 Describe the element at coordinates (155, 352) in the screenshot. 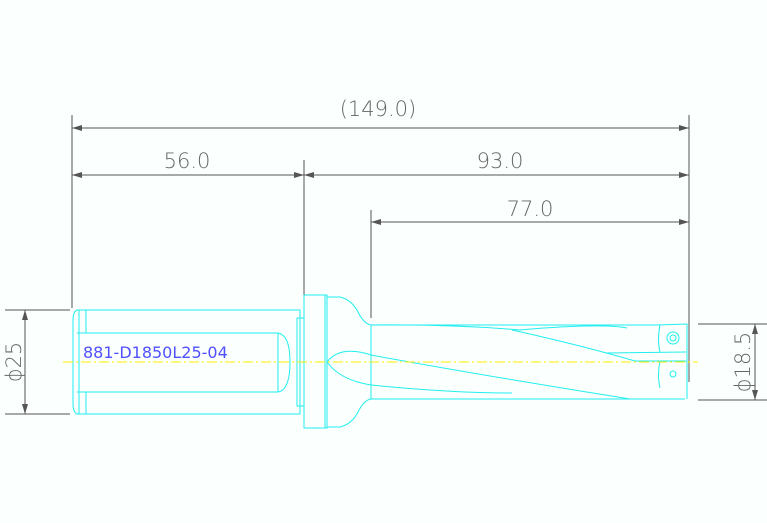

I see `part-number-label: 881-D1850L25-04` at that location.